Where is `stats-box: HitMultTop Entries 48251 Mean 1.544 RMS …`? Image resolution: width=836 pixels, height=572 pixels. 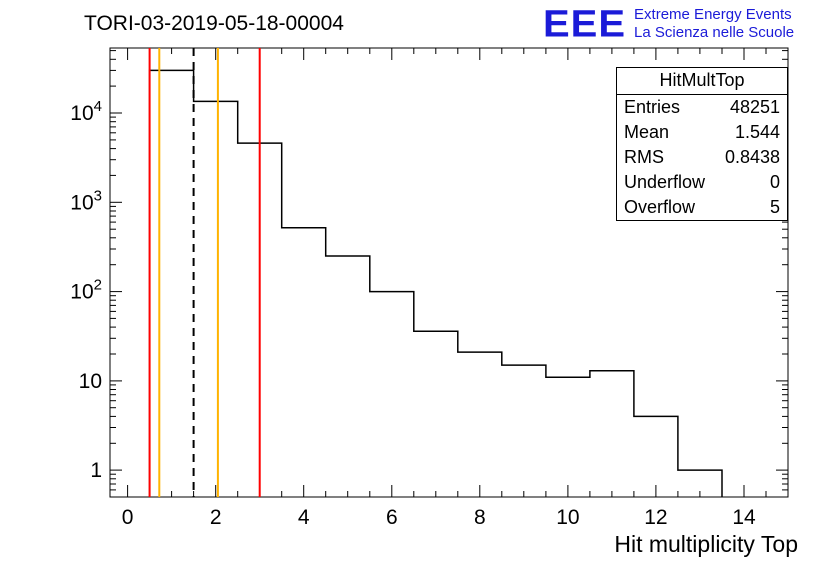
stats-box: HitMultTop Entries 48251 Mean 1.544 RMS … is located at coordinates (702, 144).